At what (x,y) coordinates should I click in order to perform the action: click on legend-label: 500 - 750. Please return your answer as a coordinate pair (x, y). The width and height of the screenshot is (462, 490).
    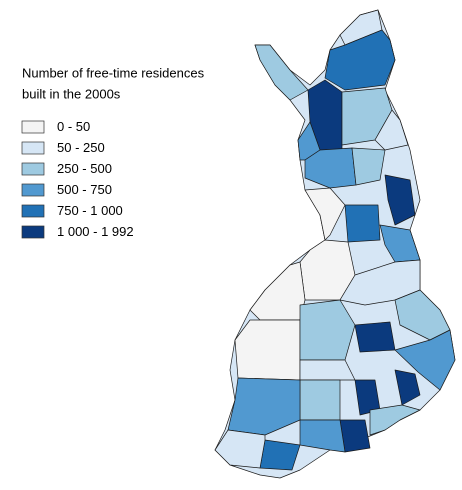
    Looking at the image, I should click on (84, 189).